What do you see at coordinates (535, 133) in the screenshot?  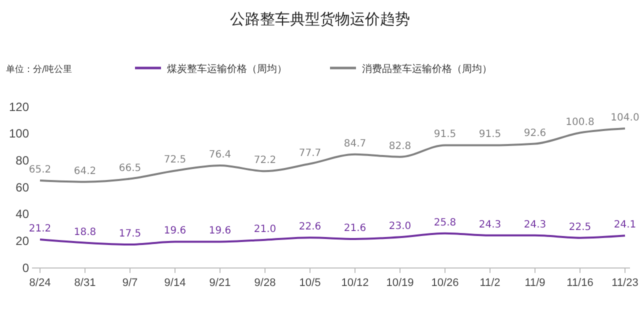 I see `data-label: 92.6` at bounding box center [535, 133].